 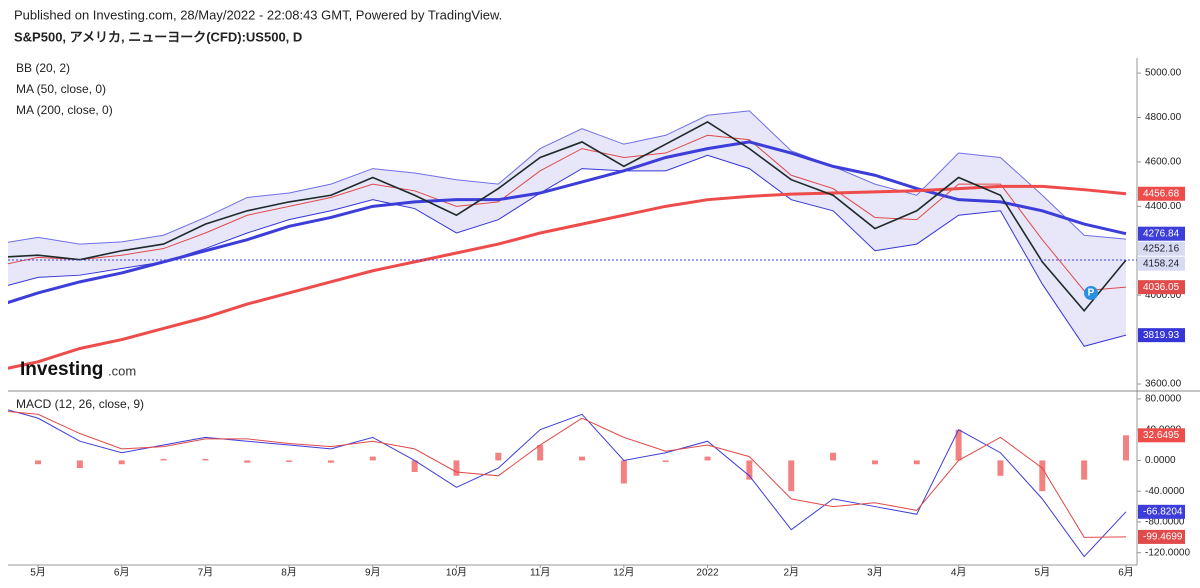 I want to click on x-tick-label: 4月, so click(x=959, y=573).